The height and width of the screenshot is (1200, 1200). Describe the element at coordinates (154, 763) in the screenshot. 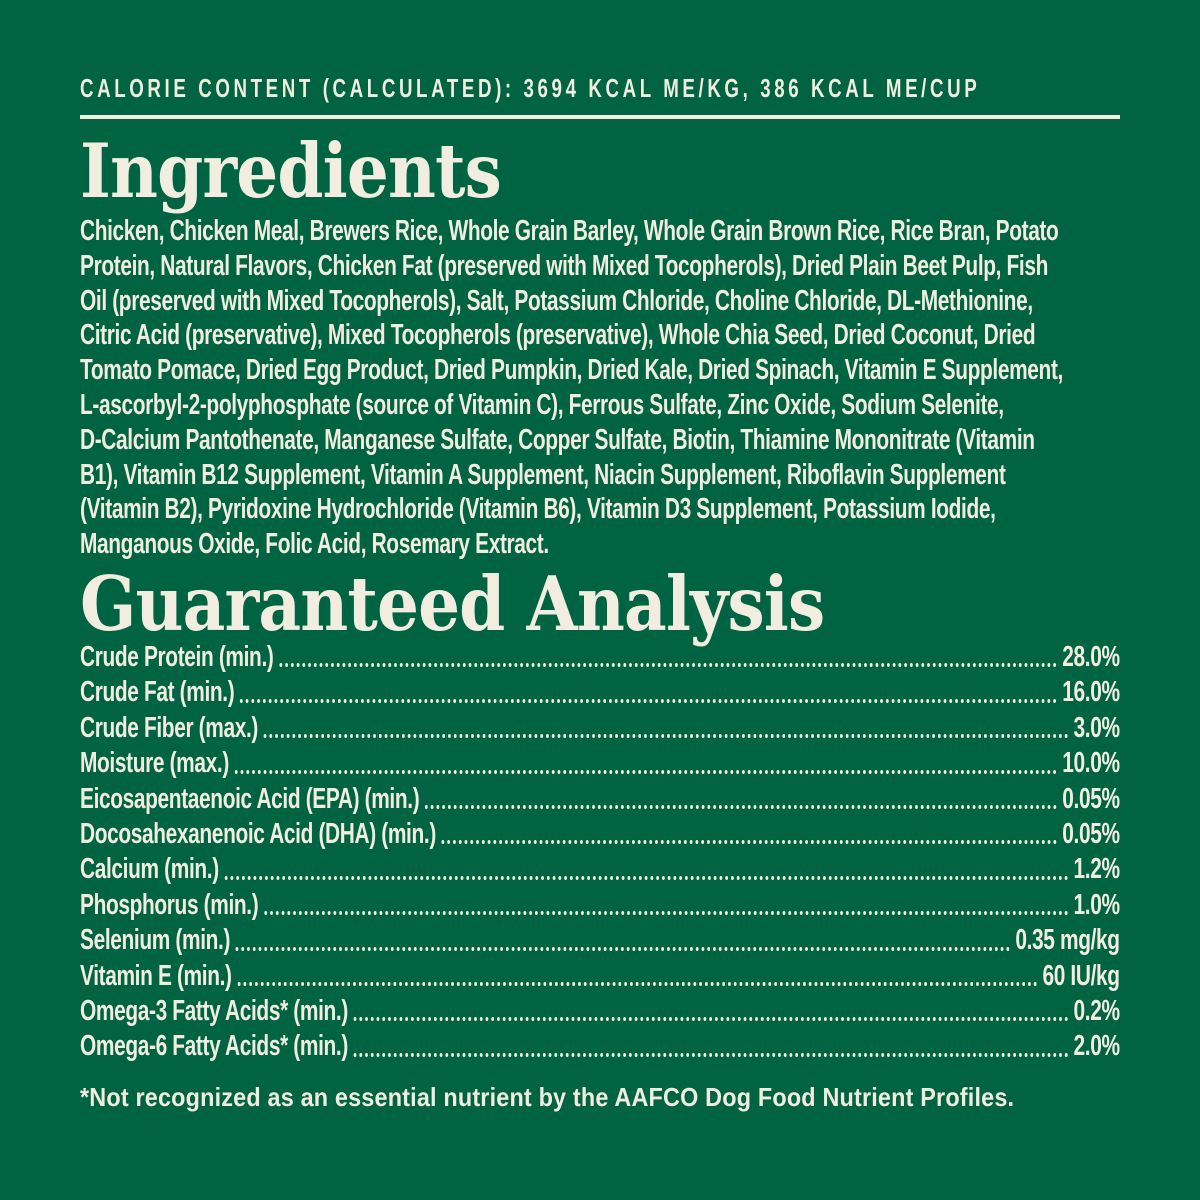

I see `analysis-label: Moisture (max.)` at that location.